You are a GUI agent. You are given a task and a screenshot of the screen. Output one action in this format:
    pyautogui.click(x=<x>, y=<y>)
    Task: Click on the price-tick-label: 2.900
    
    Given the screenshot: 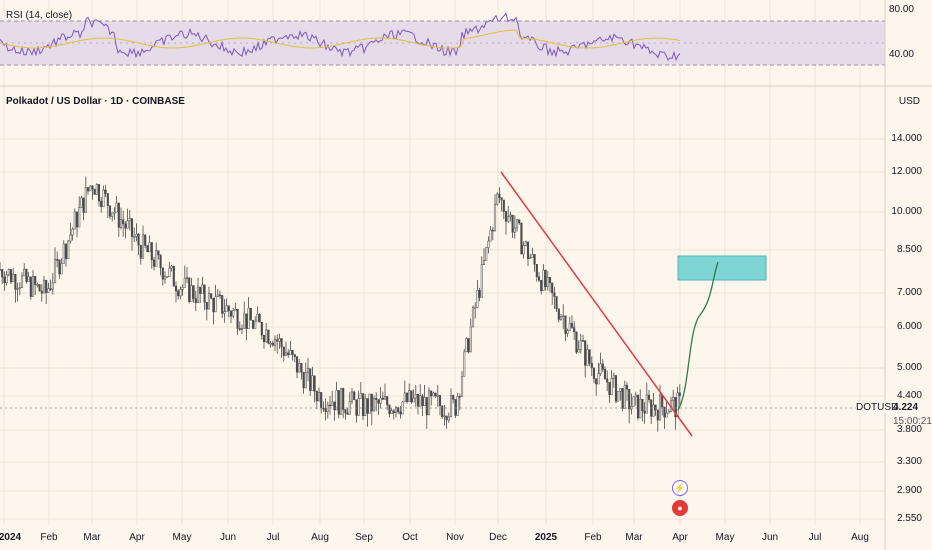 What is the action you would take?
    pyautogui.click(x=909, y=490)
    